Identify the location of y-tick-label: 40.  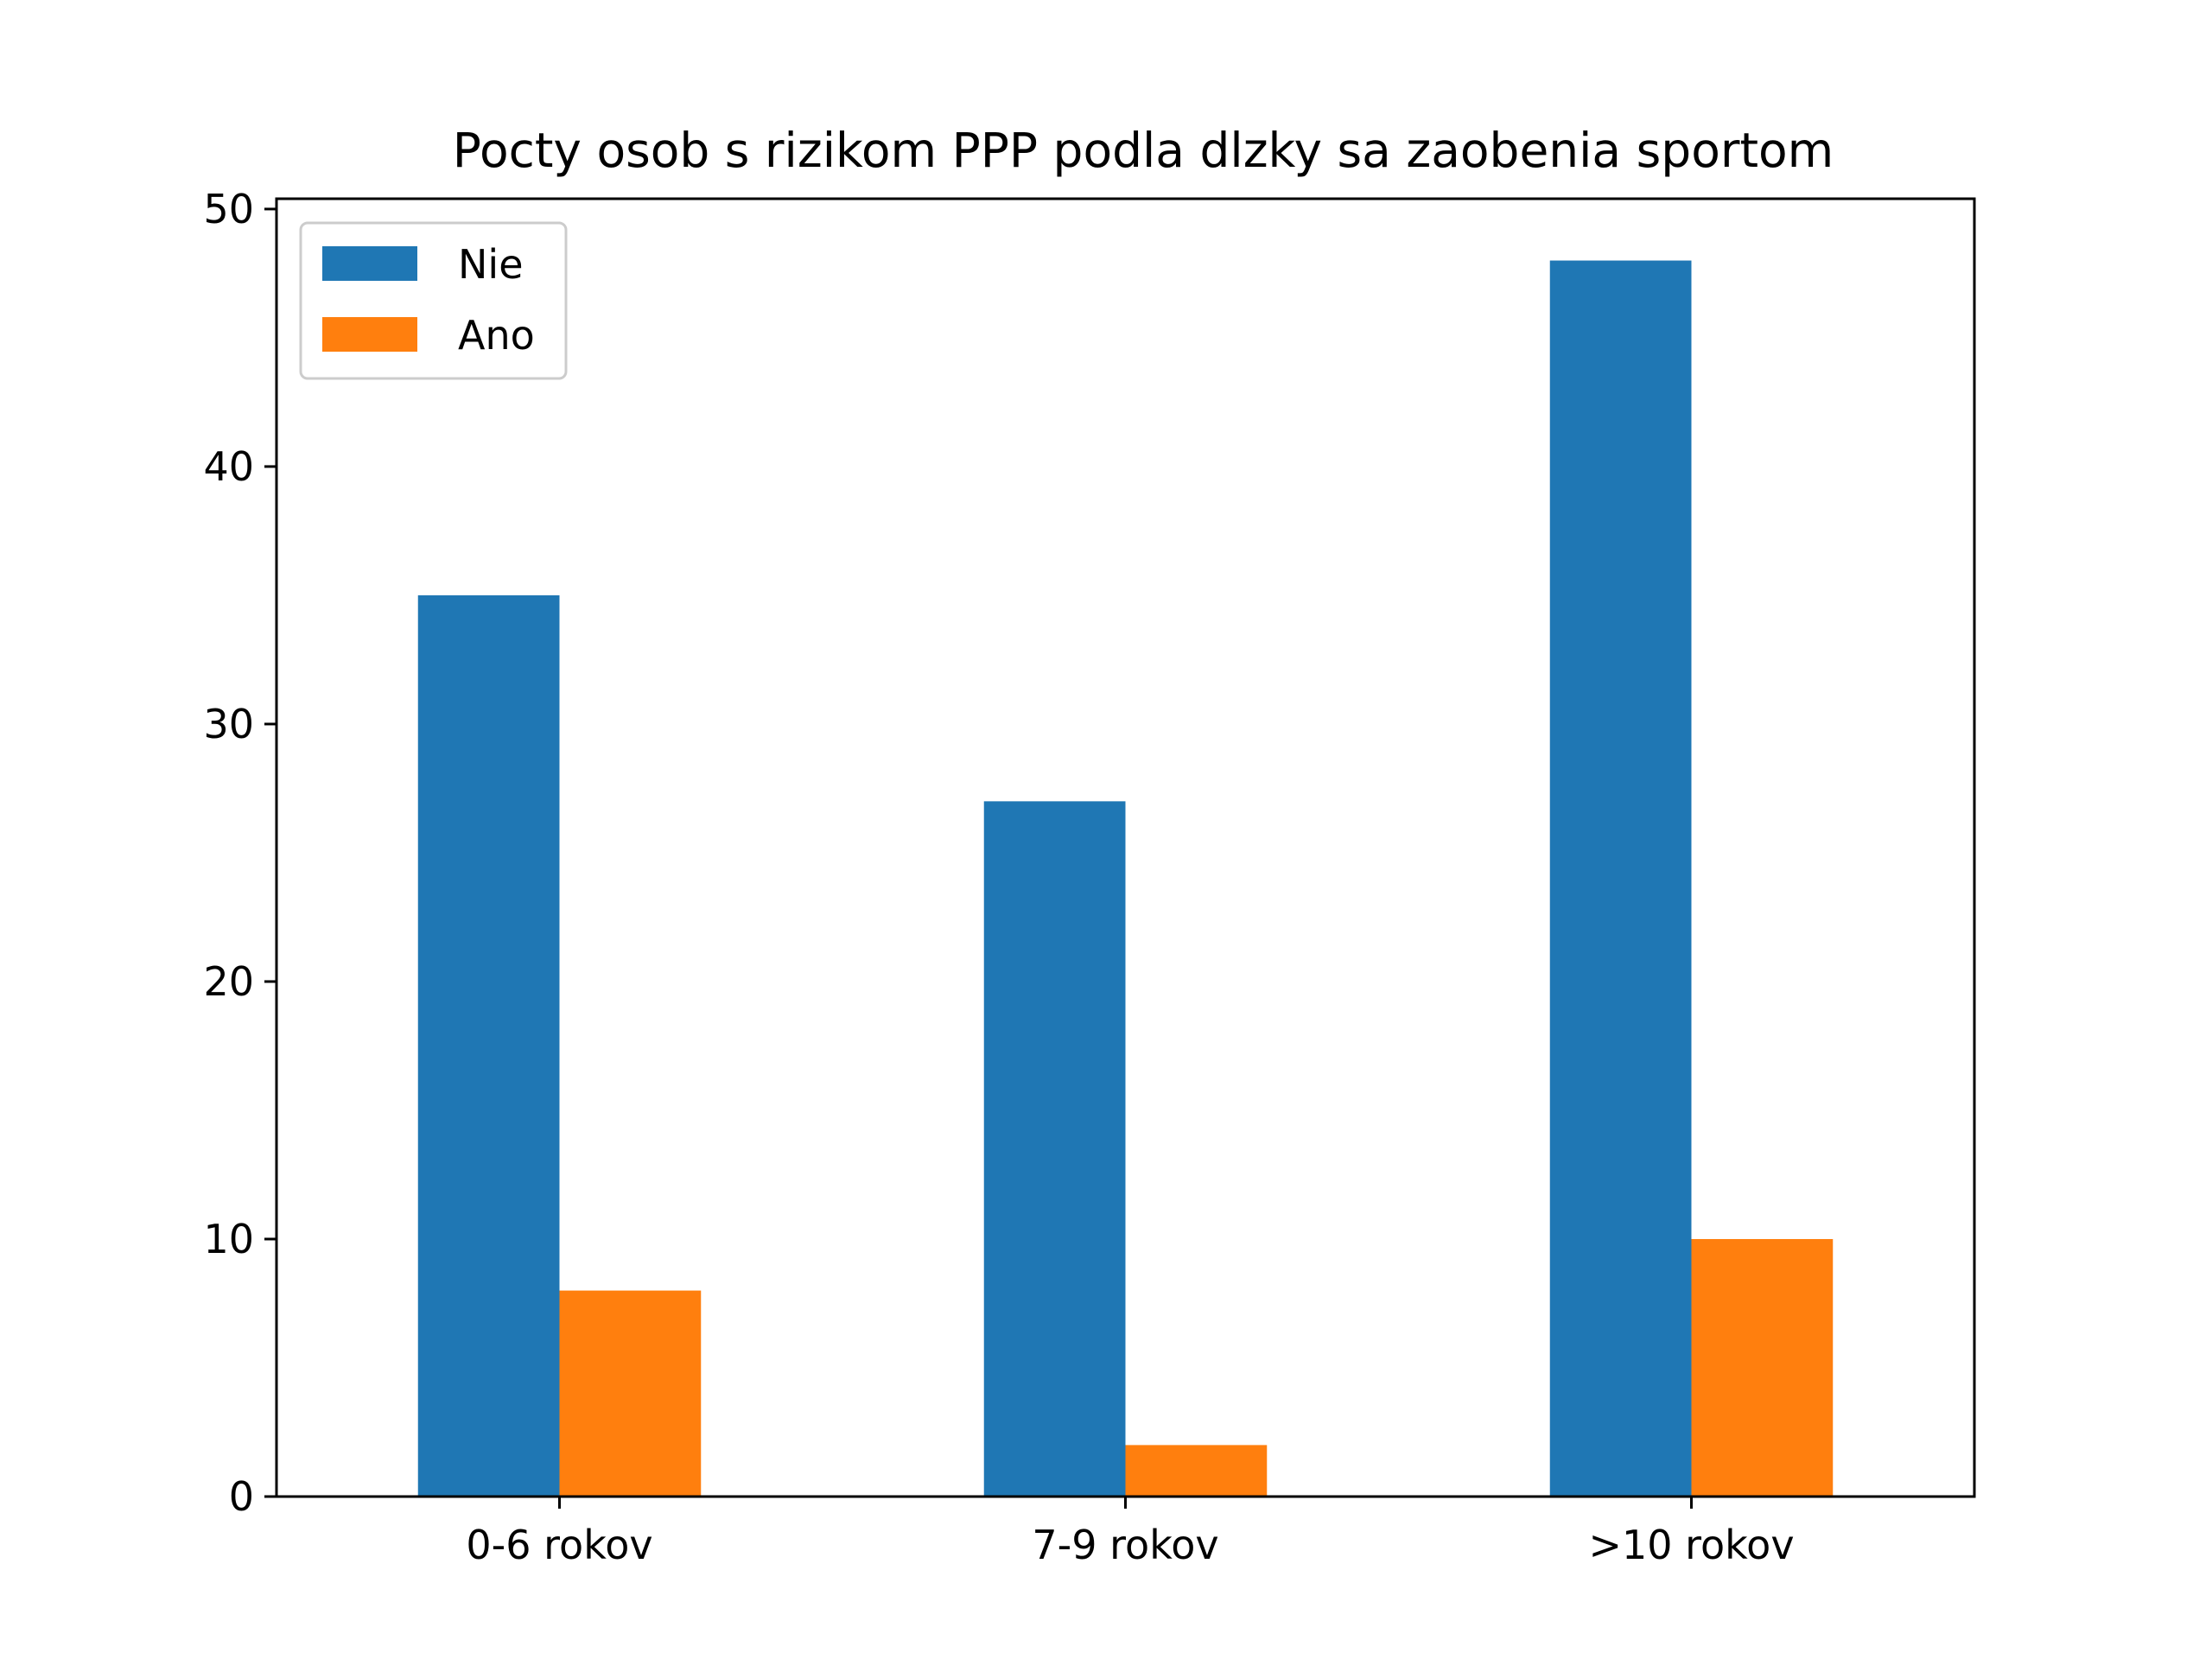
(229, 466).